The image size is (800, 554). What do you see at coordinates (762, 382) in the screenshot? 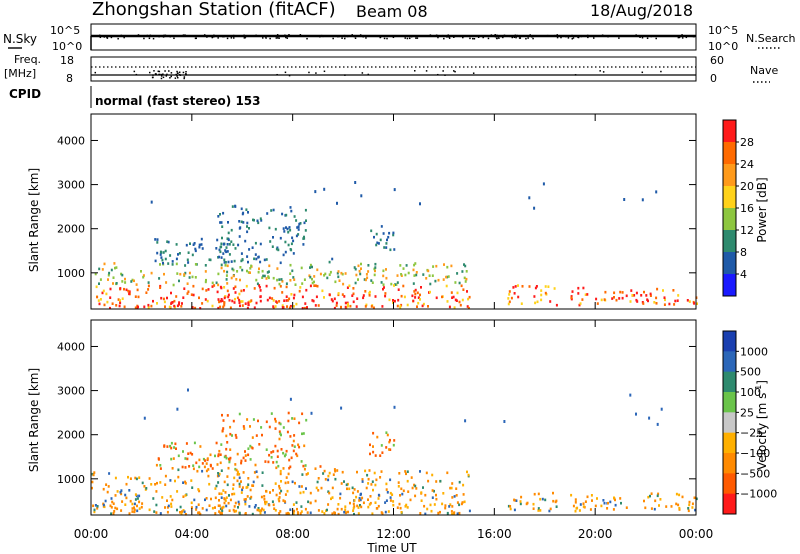
I see `velocity-label-end: ]` at bounding box center [762, 382].